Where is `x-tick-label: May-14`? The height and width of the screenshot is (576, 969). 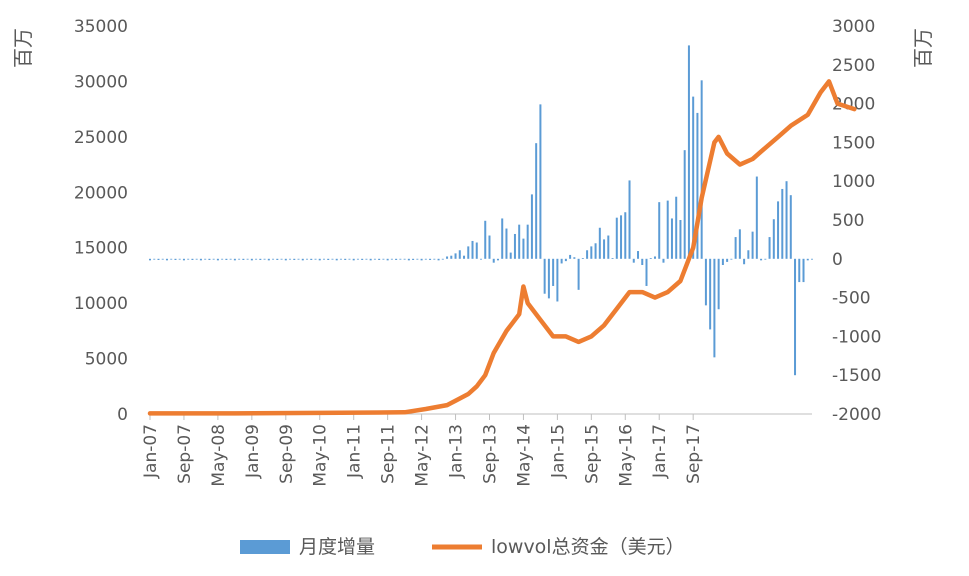
x-tick-label: May-14 is located at coordinates (524, 455).